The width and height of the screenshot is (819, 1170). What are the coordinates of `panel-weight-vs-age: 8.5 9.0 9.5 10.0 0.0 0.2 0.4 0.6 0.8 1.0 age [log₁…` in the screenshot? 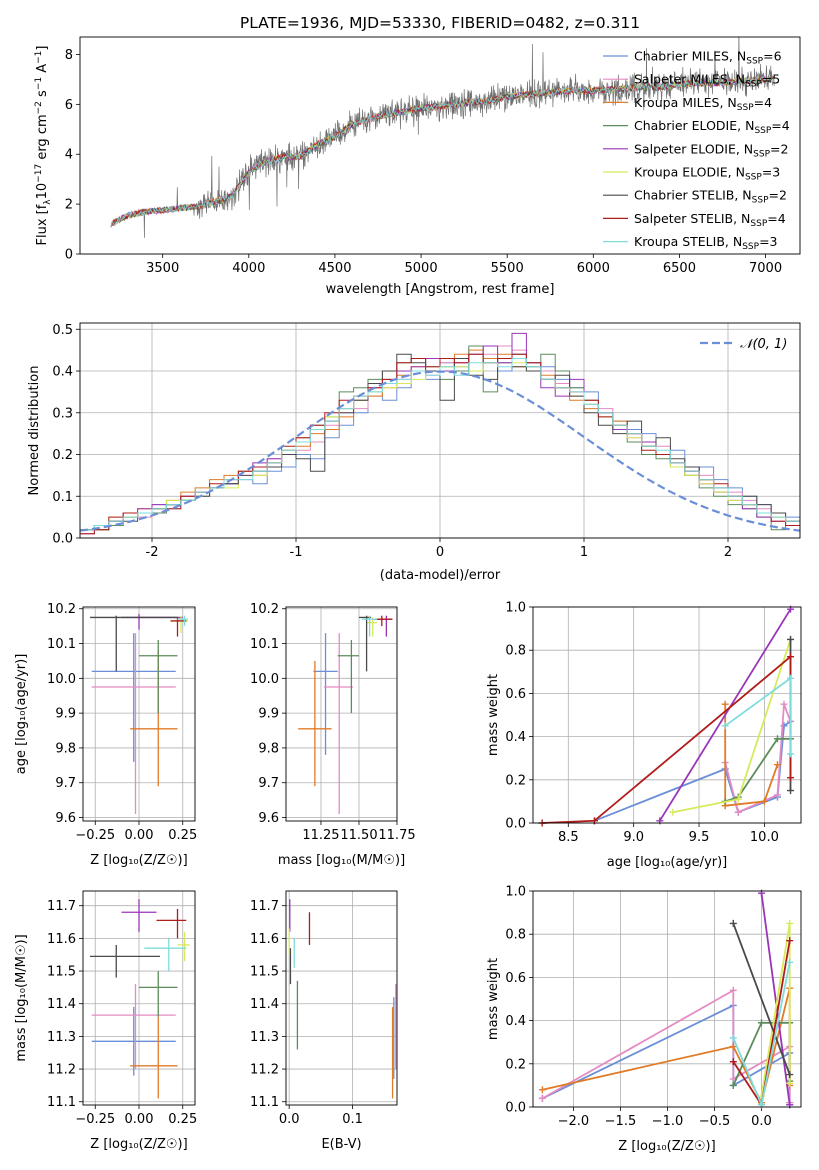 It's located at (644, 735).